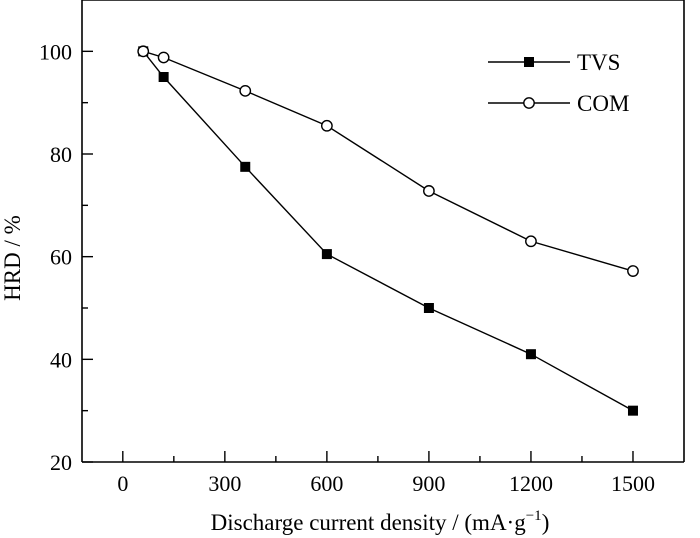 This screenshot has height=538, width=700. I want to click on legend-marker-tvs, so click(529, 62).